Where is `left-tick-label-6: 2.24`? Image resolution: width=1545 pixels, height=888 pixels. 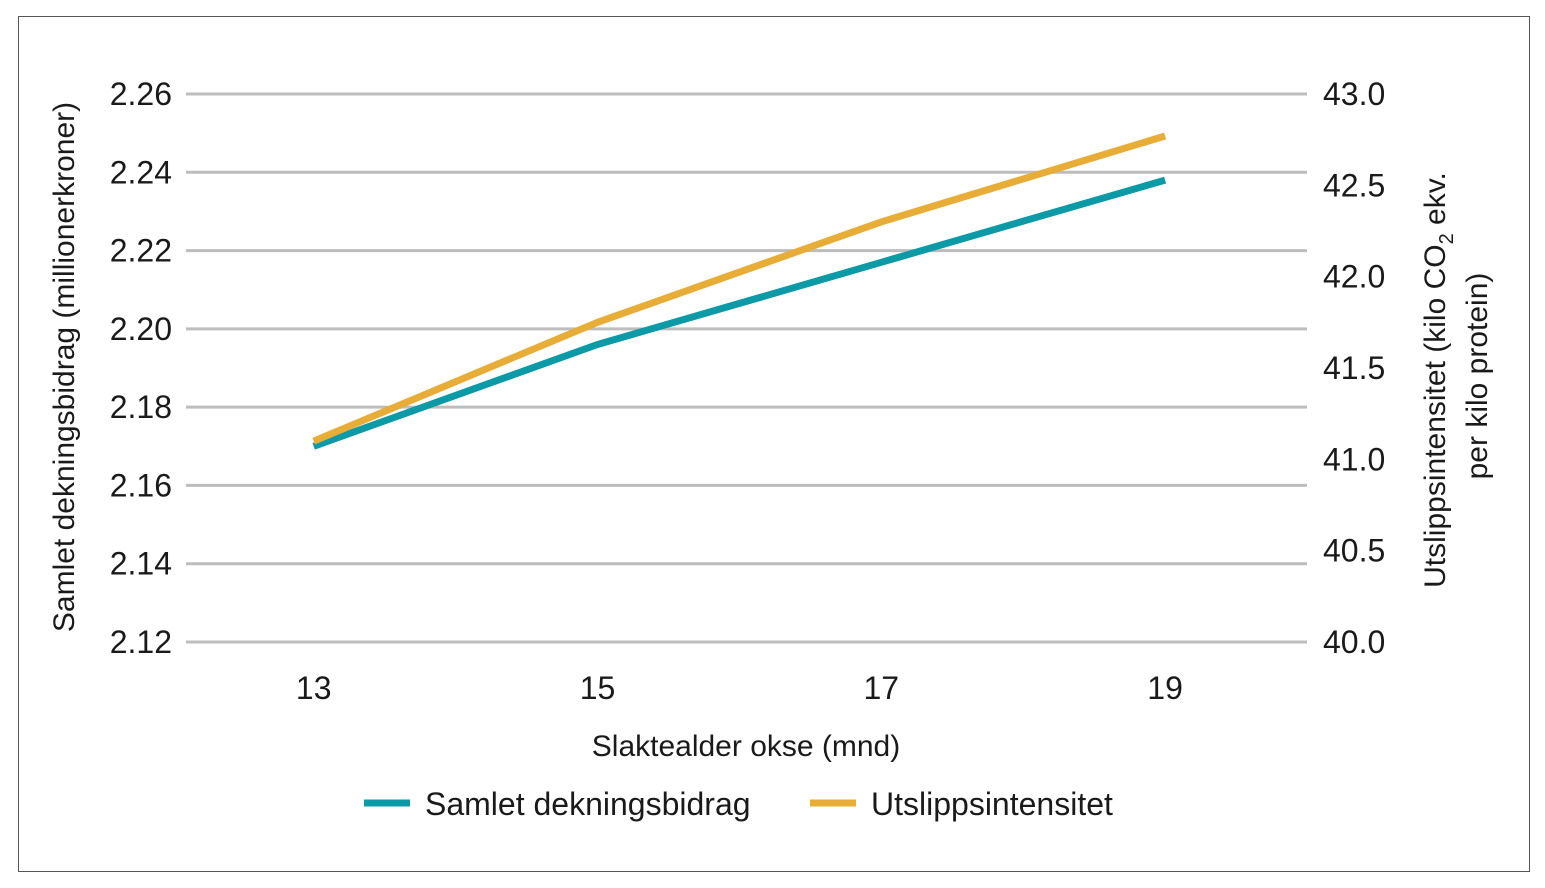
left-tick-label-6: 2.24 is located at coordinates (141, 172).